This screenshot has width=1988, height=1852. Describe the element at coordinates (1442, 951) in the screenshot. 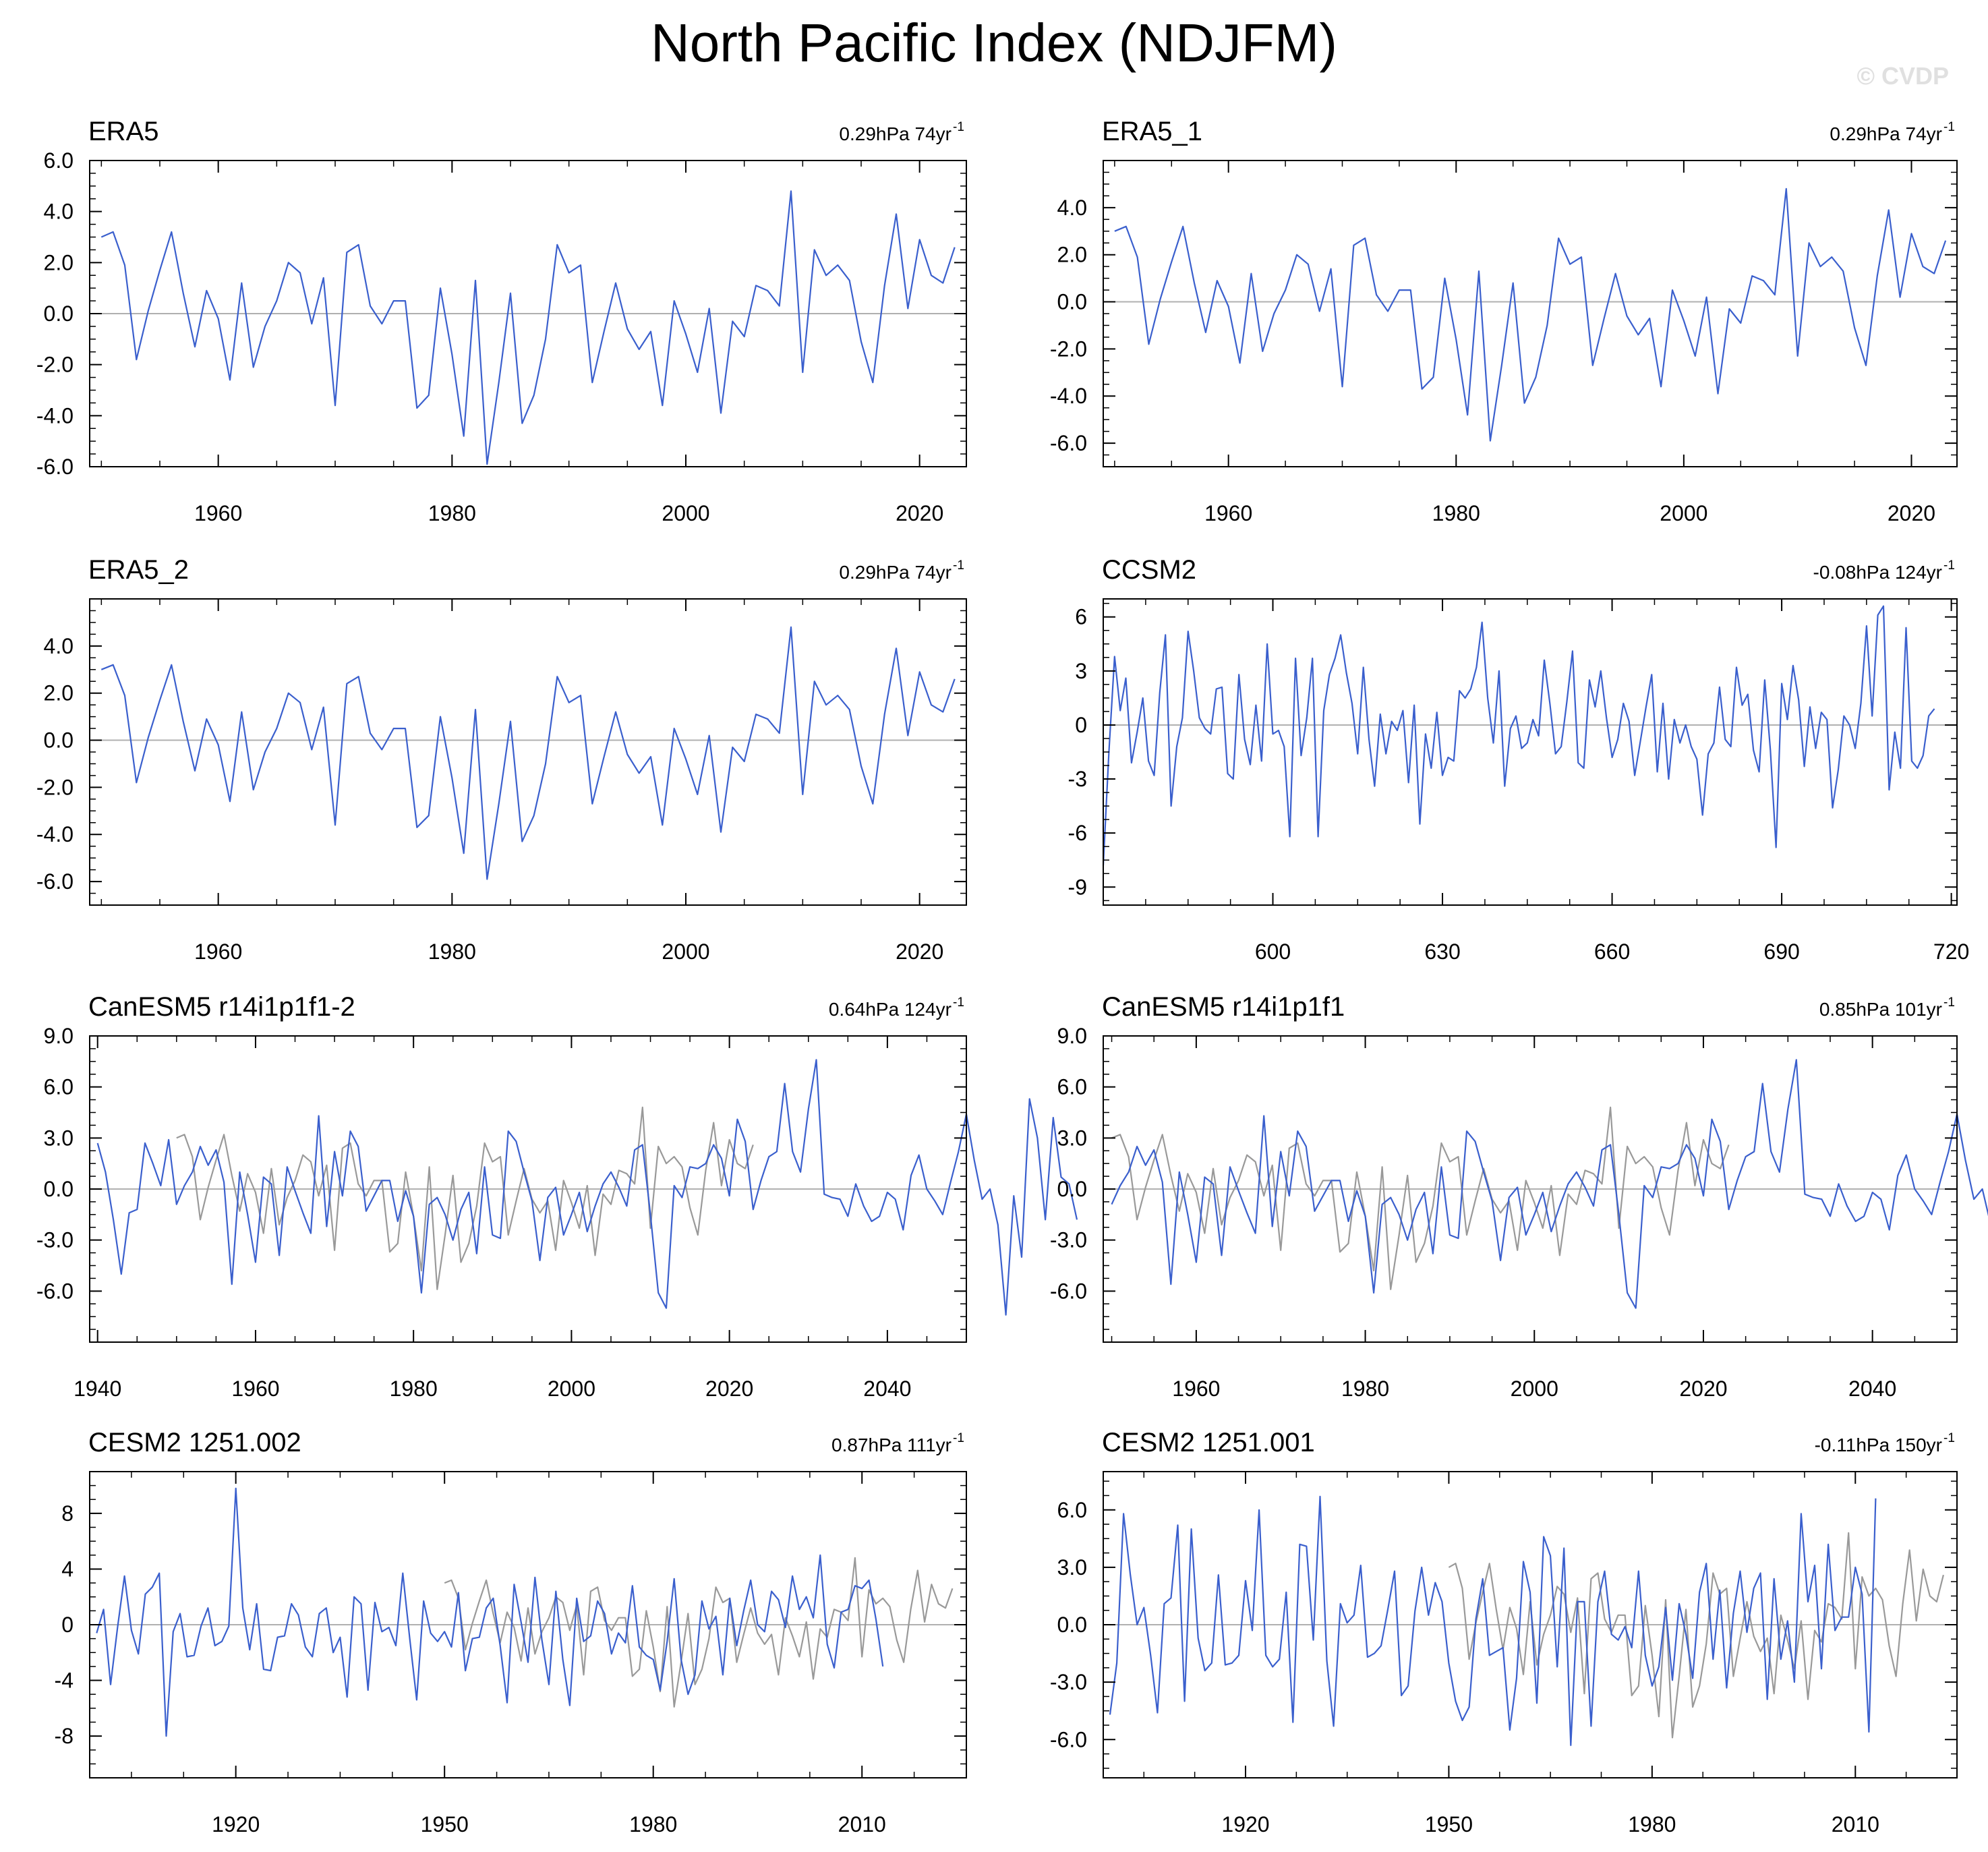

I see `x-tick-label: 630` at that location.